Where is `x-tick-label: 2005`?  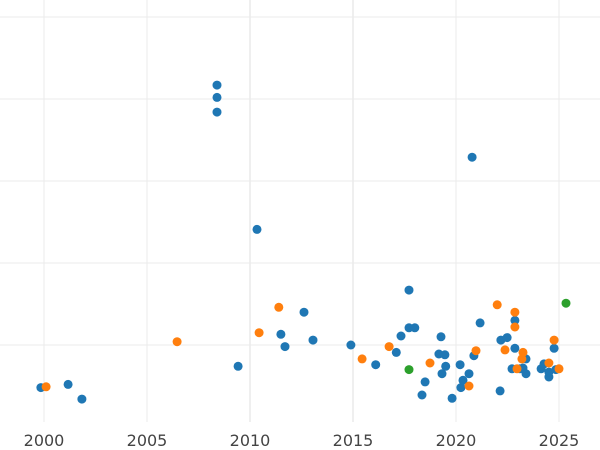 x-tick-label: 2005 is located at coordinates (147, 440).